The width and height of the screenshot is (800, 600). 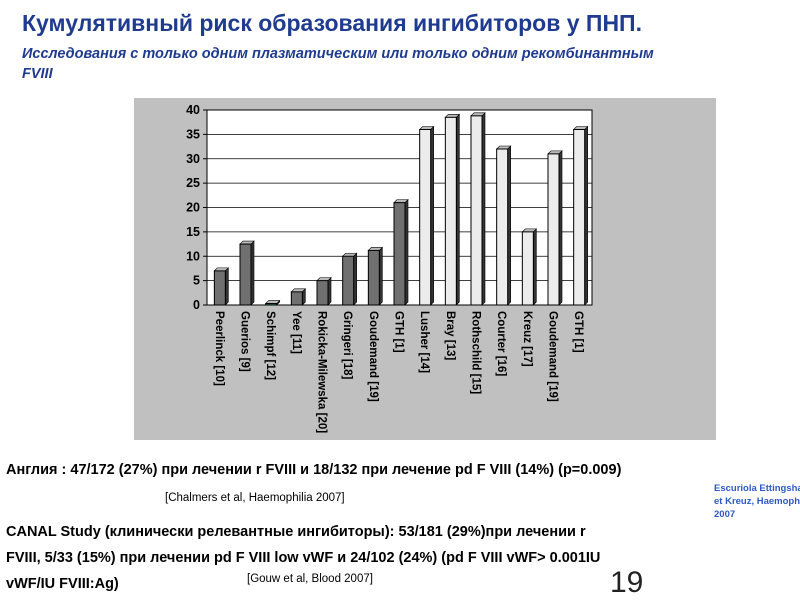 What do you see at coordinates (347, 345) in the screenshot?
I see `x-tick-label: Gringeri [18]` at bounding box center [347, 345].